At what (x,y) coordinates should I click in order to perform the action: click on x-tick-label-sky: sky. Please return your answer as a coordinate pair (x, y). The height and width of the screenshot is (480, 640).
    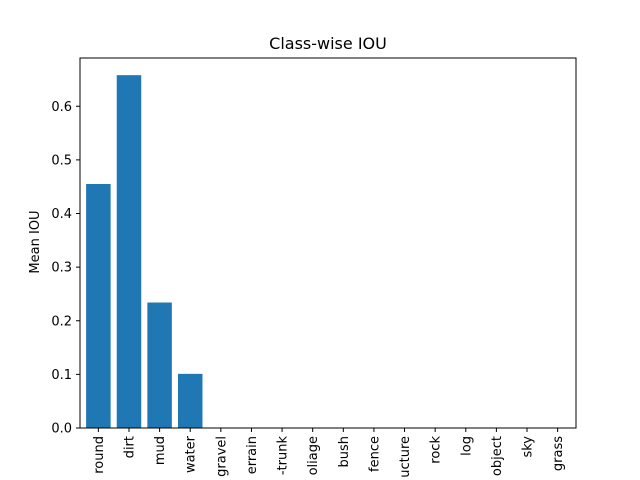
    Looking at the image, I should click on (528, 447).